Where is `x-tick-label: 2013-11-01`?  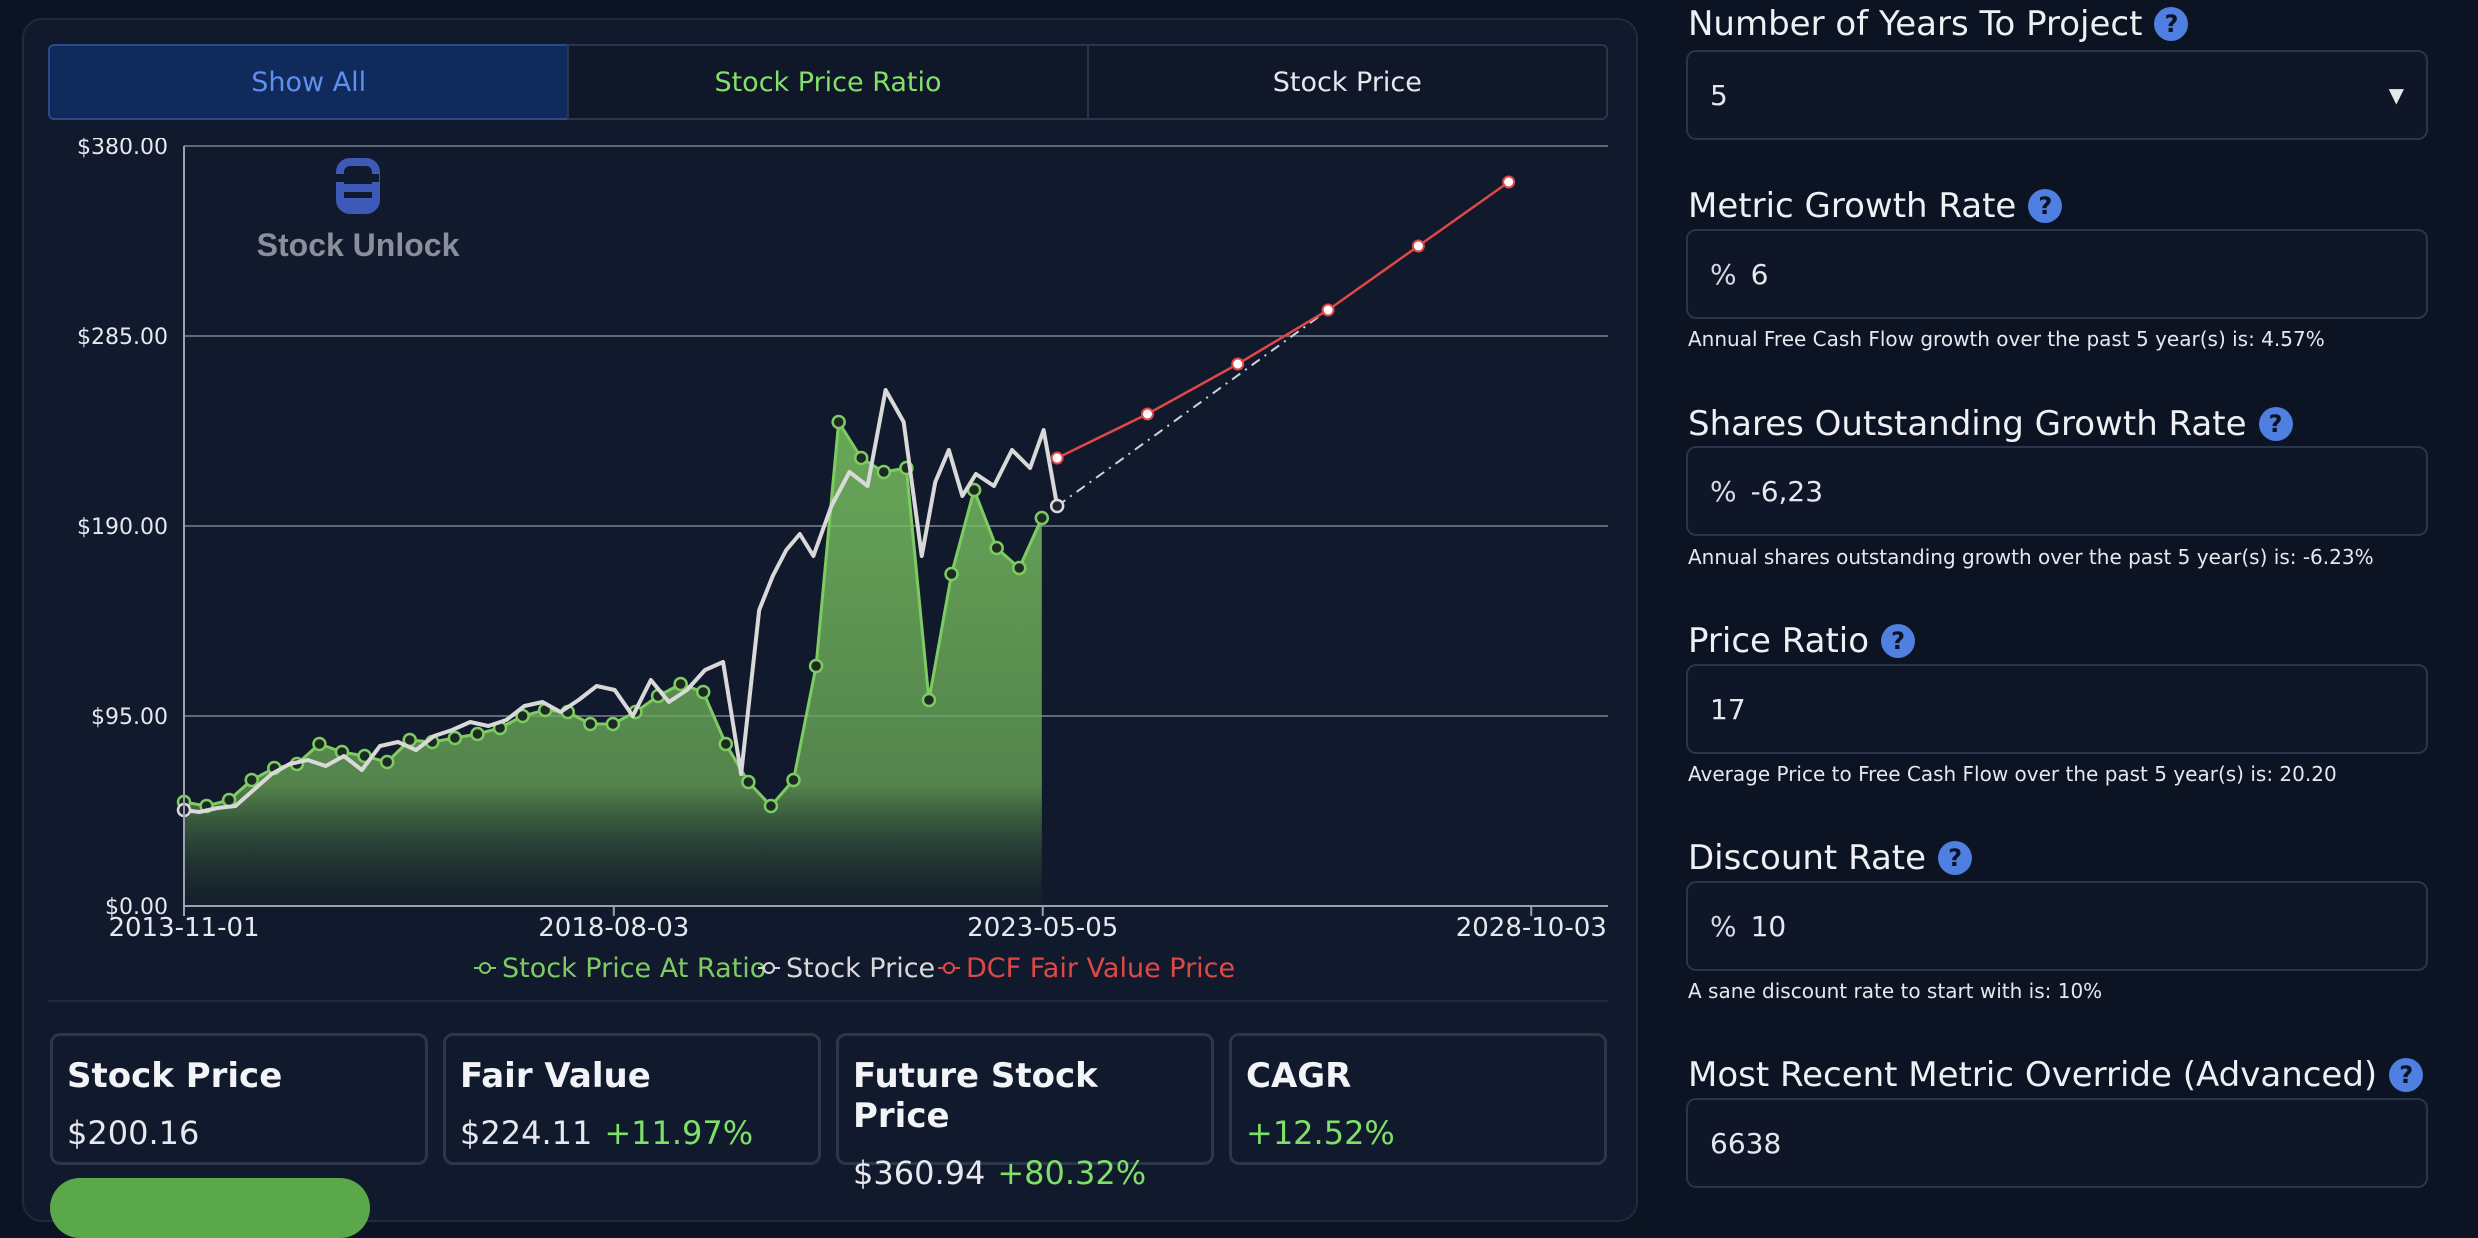 x-tick-label: 2013-11-01 is located at coordinates (183, 928).